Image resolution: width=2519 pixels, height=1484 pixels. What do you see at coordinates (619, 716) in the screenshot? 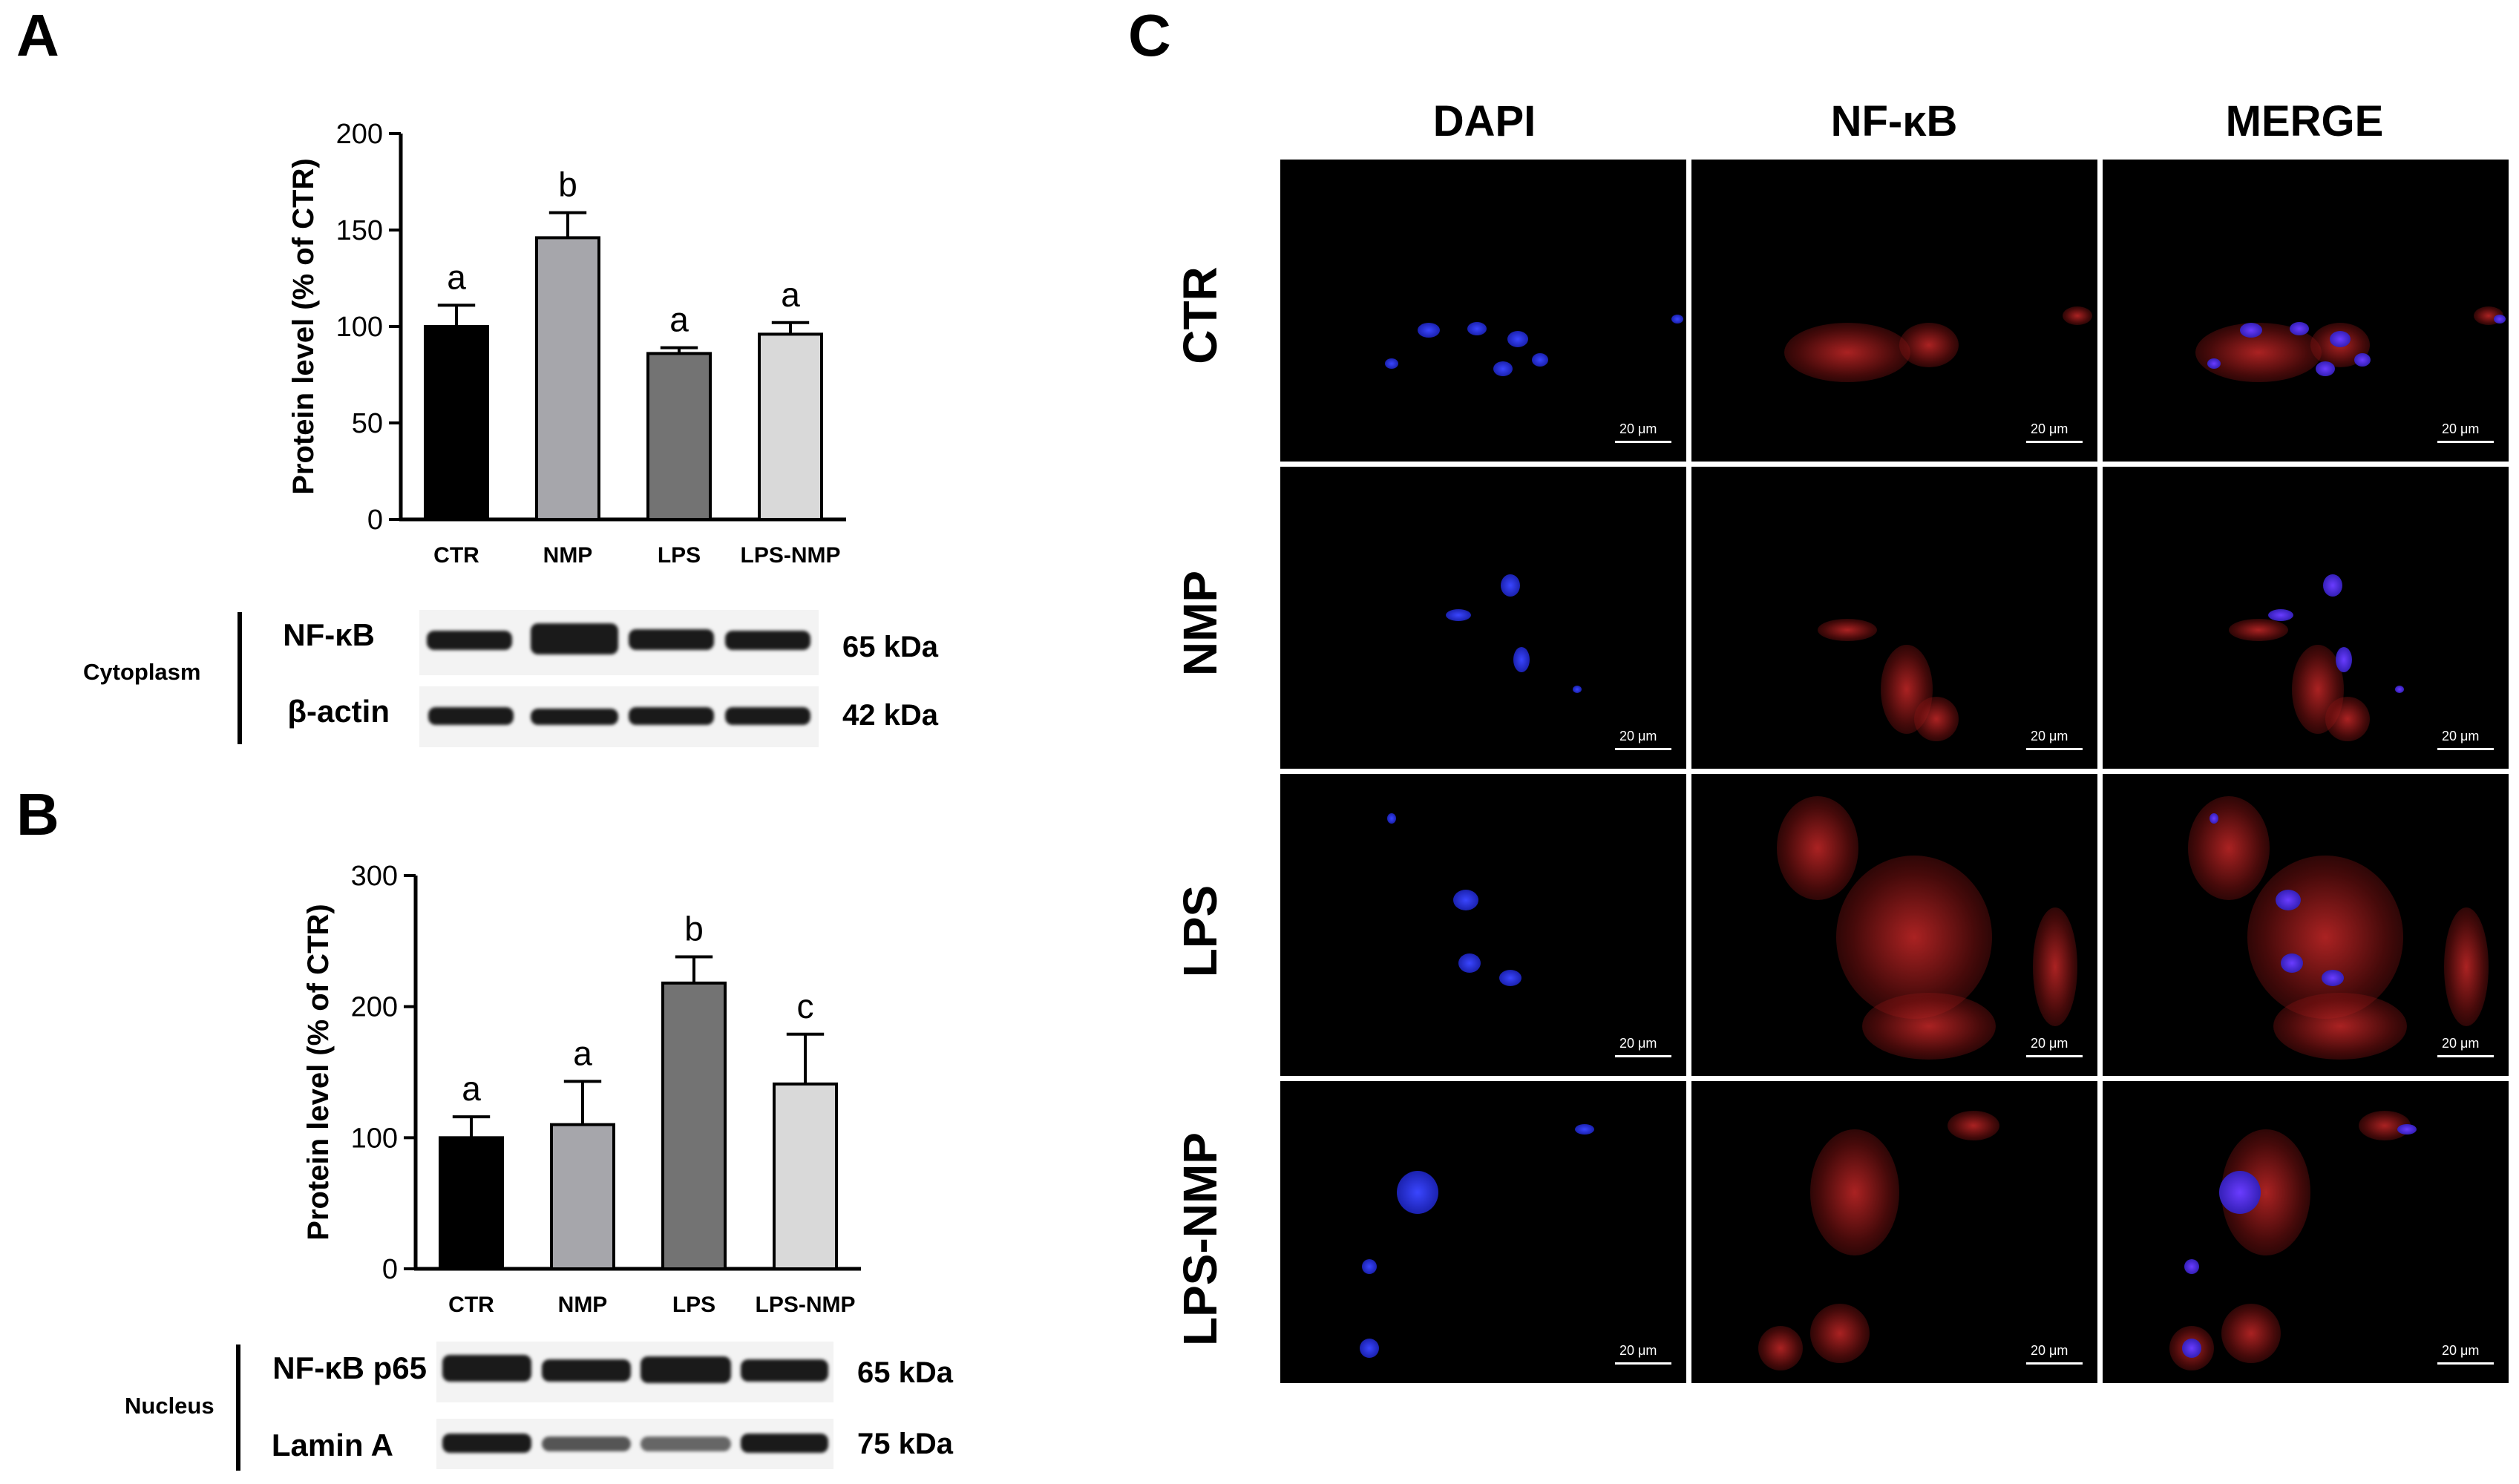
I see `blot-image-beta-actin` at bounding box center [619, 716].